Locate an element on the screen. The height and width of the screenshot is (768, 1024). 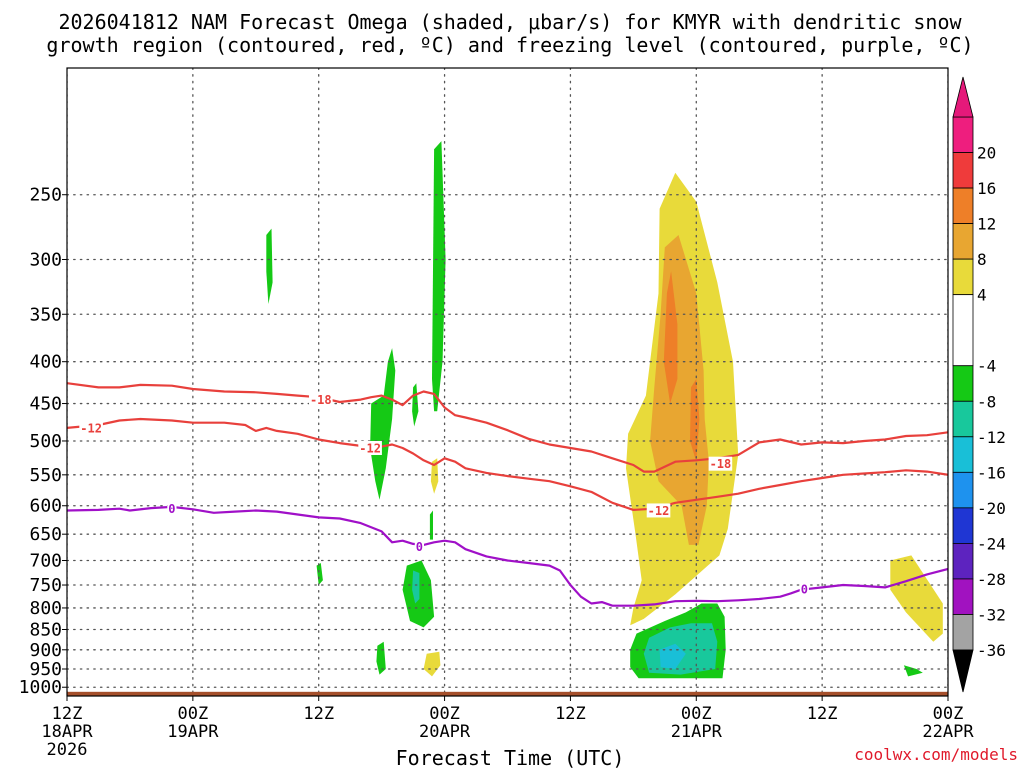
y-tick-label-850: 850 is located at coordinates (45, 629).